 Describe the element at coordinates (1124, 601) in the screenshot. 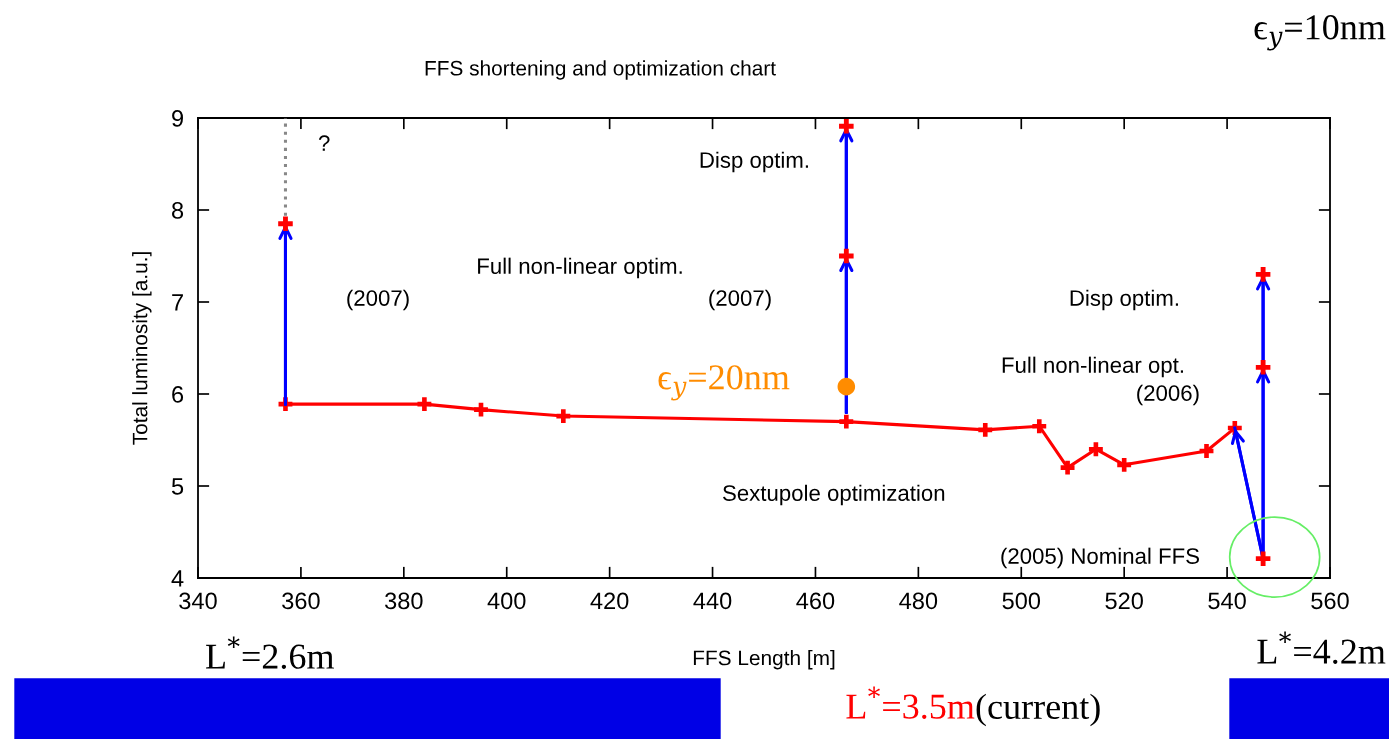

I see `x-tick-label: 520` at that location.